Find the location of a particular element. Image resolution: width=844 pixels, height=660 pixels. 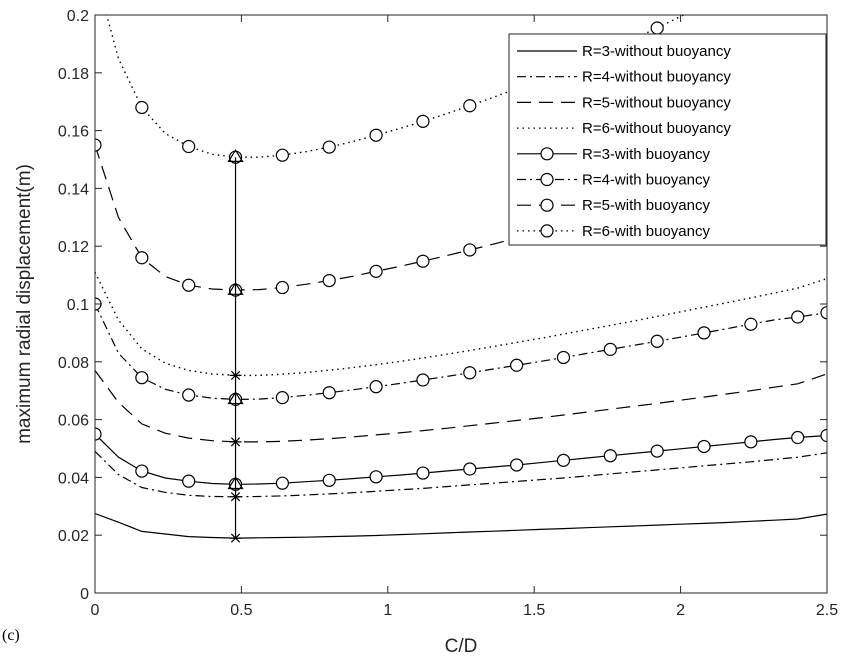

marker-line-layer is located at coordinates (235, 346).